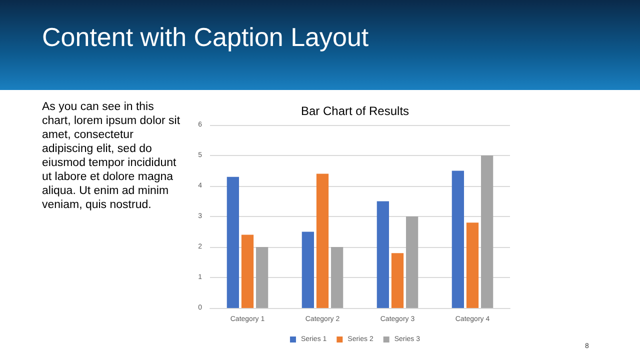 Image resolution: width=640 pixels, height=360 pixels. I want to click on text: Content with Caption Layout, so click(205, 37).